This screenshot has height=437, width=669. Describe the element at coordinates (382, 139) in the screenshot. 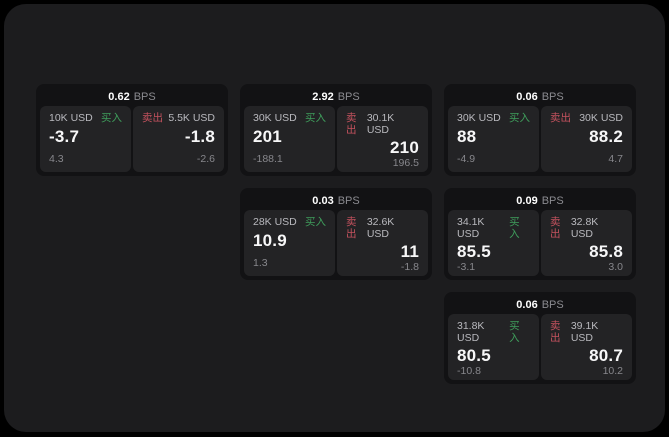

I see `sell-quote-panel: 卖出 30.1K USD 210 196.5` at that location.